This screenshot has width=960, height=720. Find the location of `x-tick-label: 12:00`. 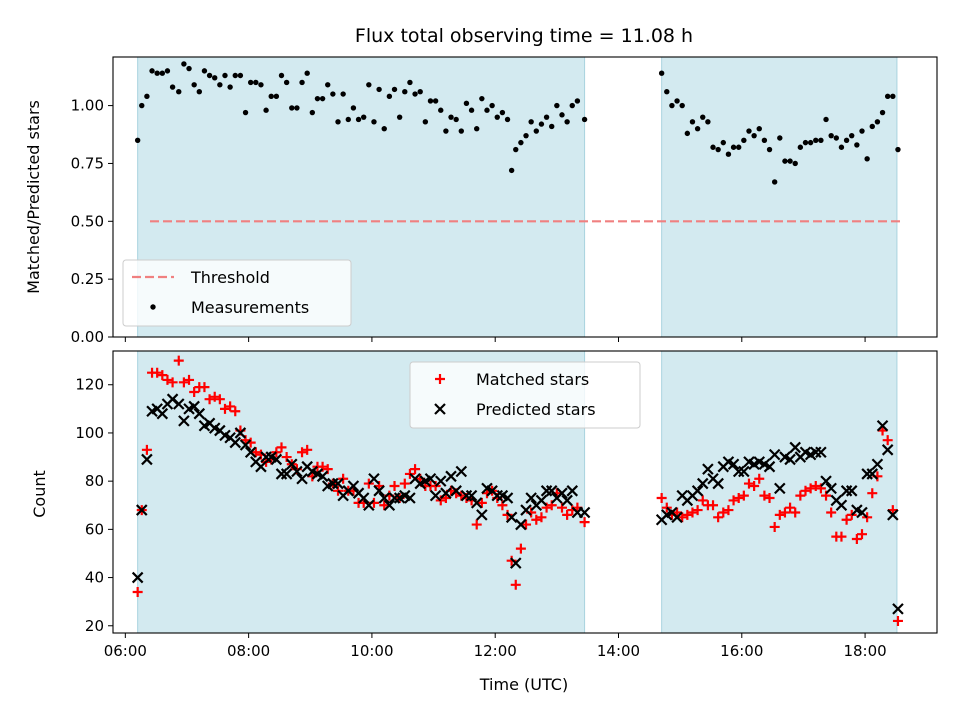

x-tick-label: 12:00 is located at coordinates (495, 651).